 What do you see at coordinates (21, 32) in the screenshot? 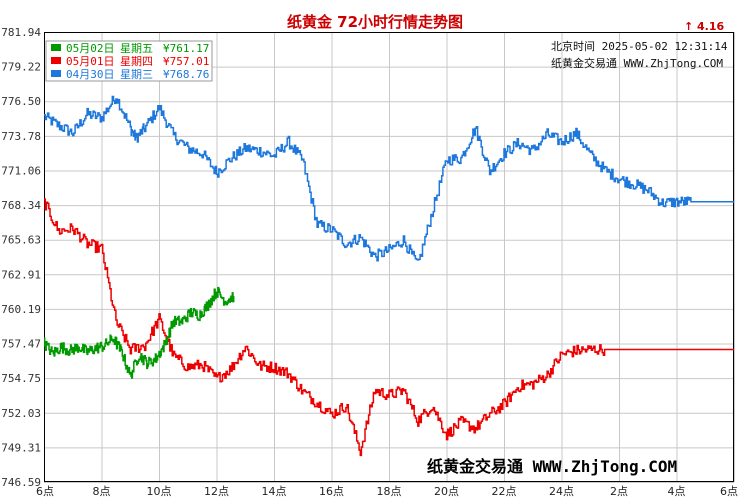
I see `y-tick-label: 781.94` at bounding box center [21, 32].